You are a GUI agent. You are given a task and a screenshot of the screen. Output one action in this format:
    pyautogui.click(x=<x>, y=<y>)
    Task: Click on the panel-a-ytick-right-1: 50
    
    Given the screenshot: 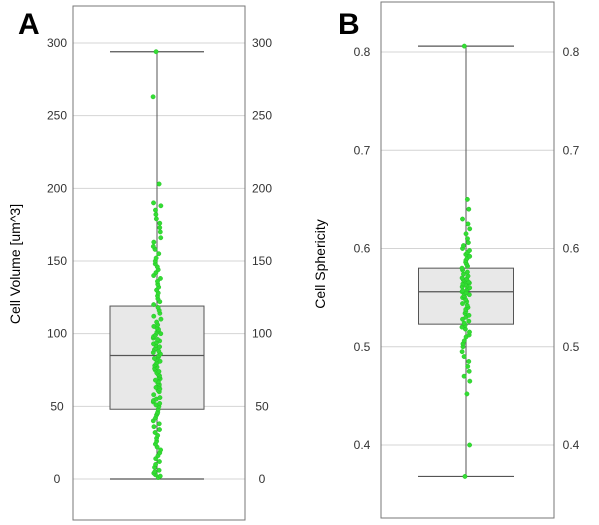 What is the action you would take?
    pyautogui.click(x=262, y=406)
    